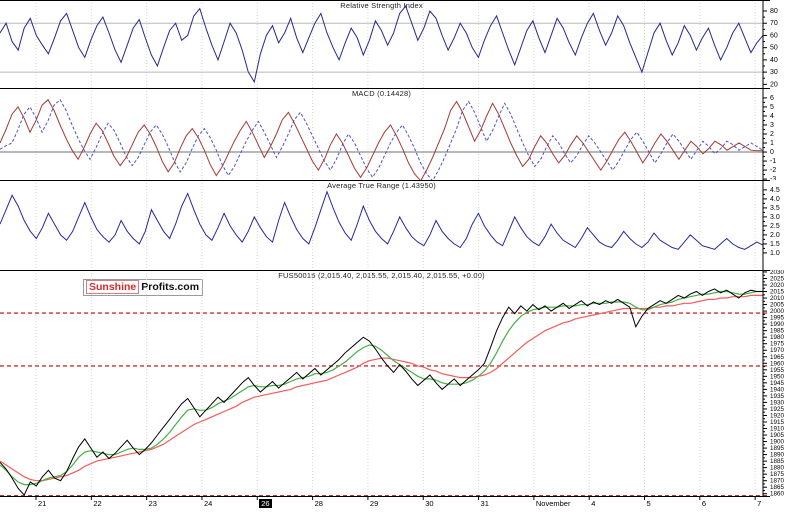 This screenshot has width=800, height=512. I want to click on y-axis-label: 1875, so click(777, 474).